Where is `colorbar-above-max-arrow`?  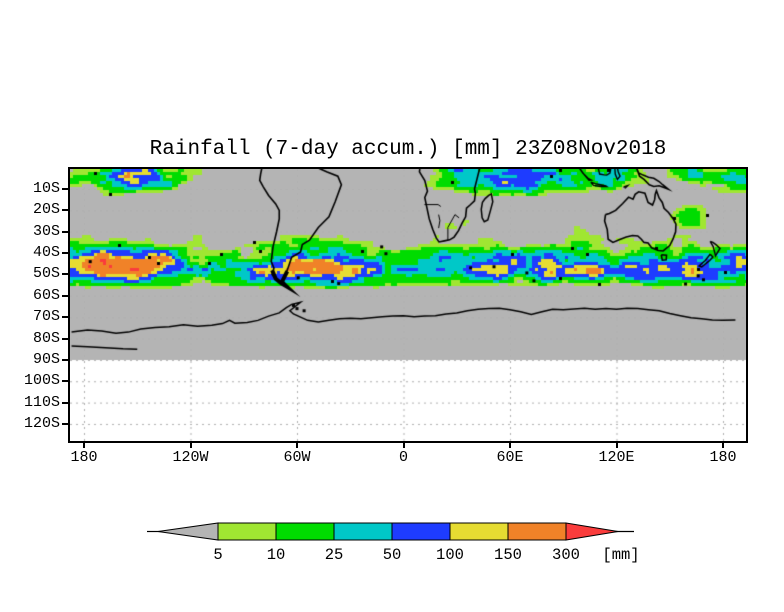
colorbar-above-max-arrow is located at coordinates (592, 531).